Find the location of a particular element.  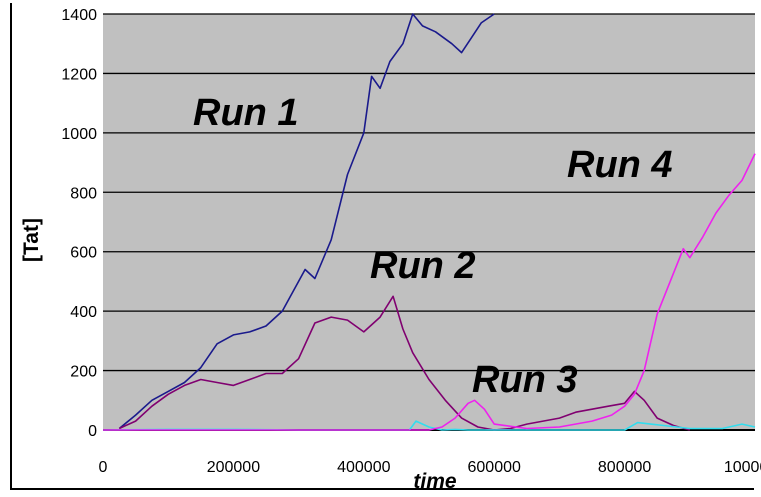

run-label-2: Run 2 is located at coordinates (423, 266).